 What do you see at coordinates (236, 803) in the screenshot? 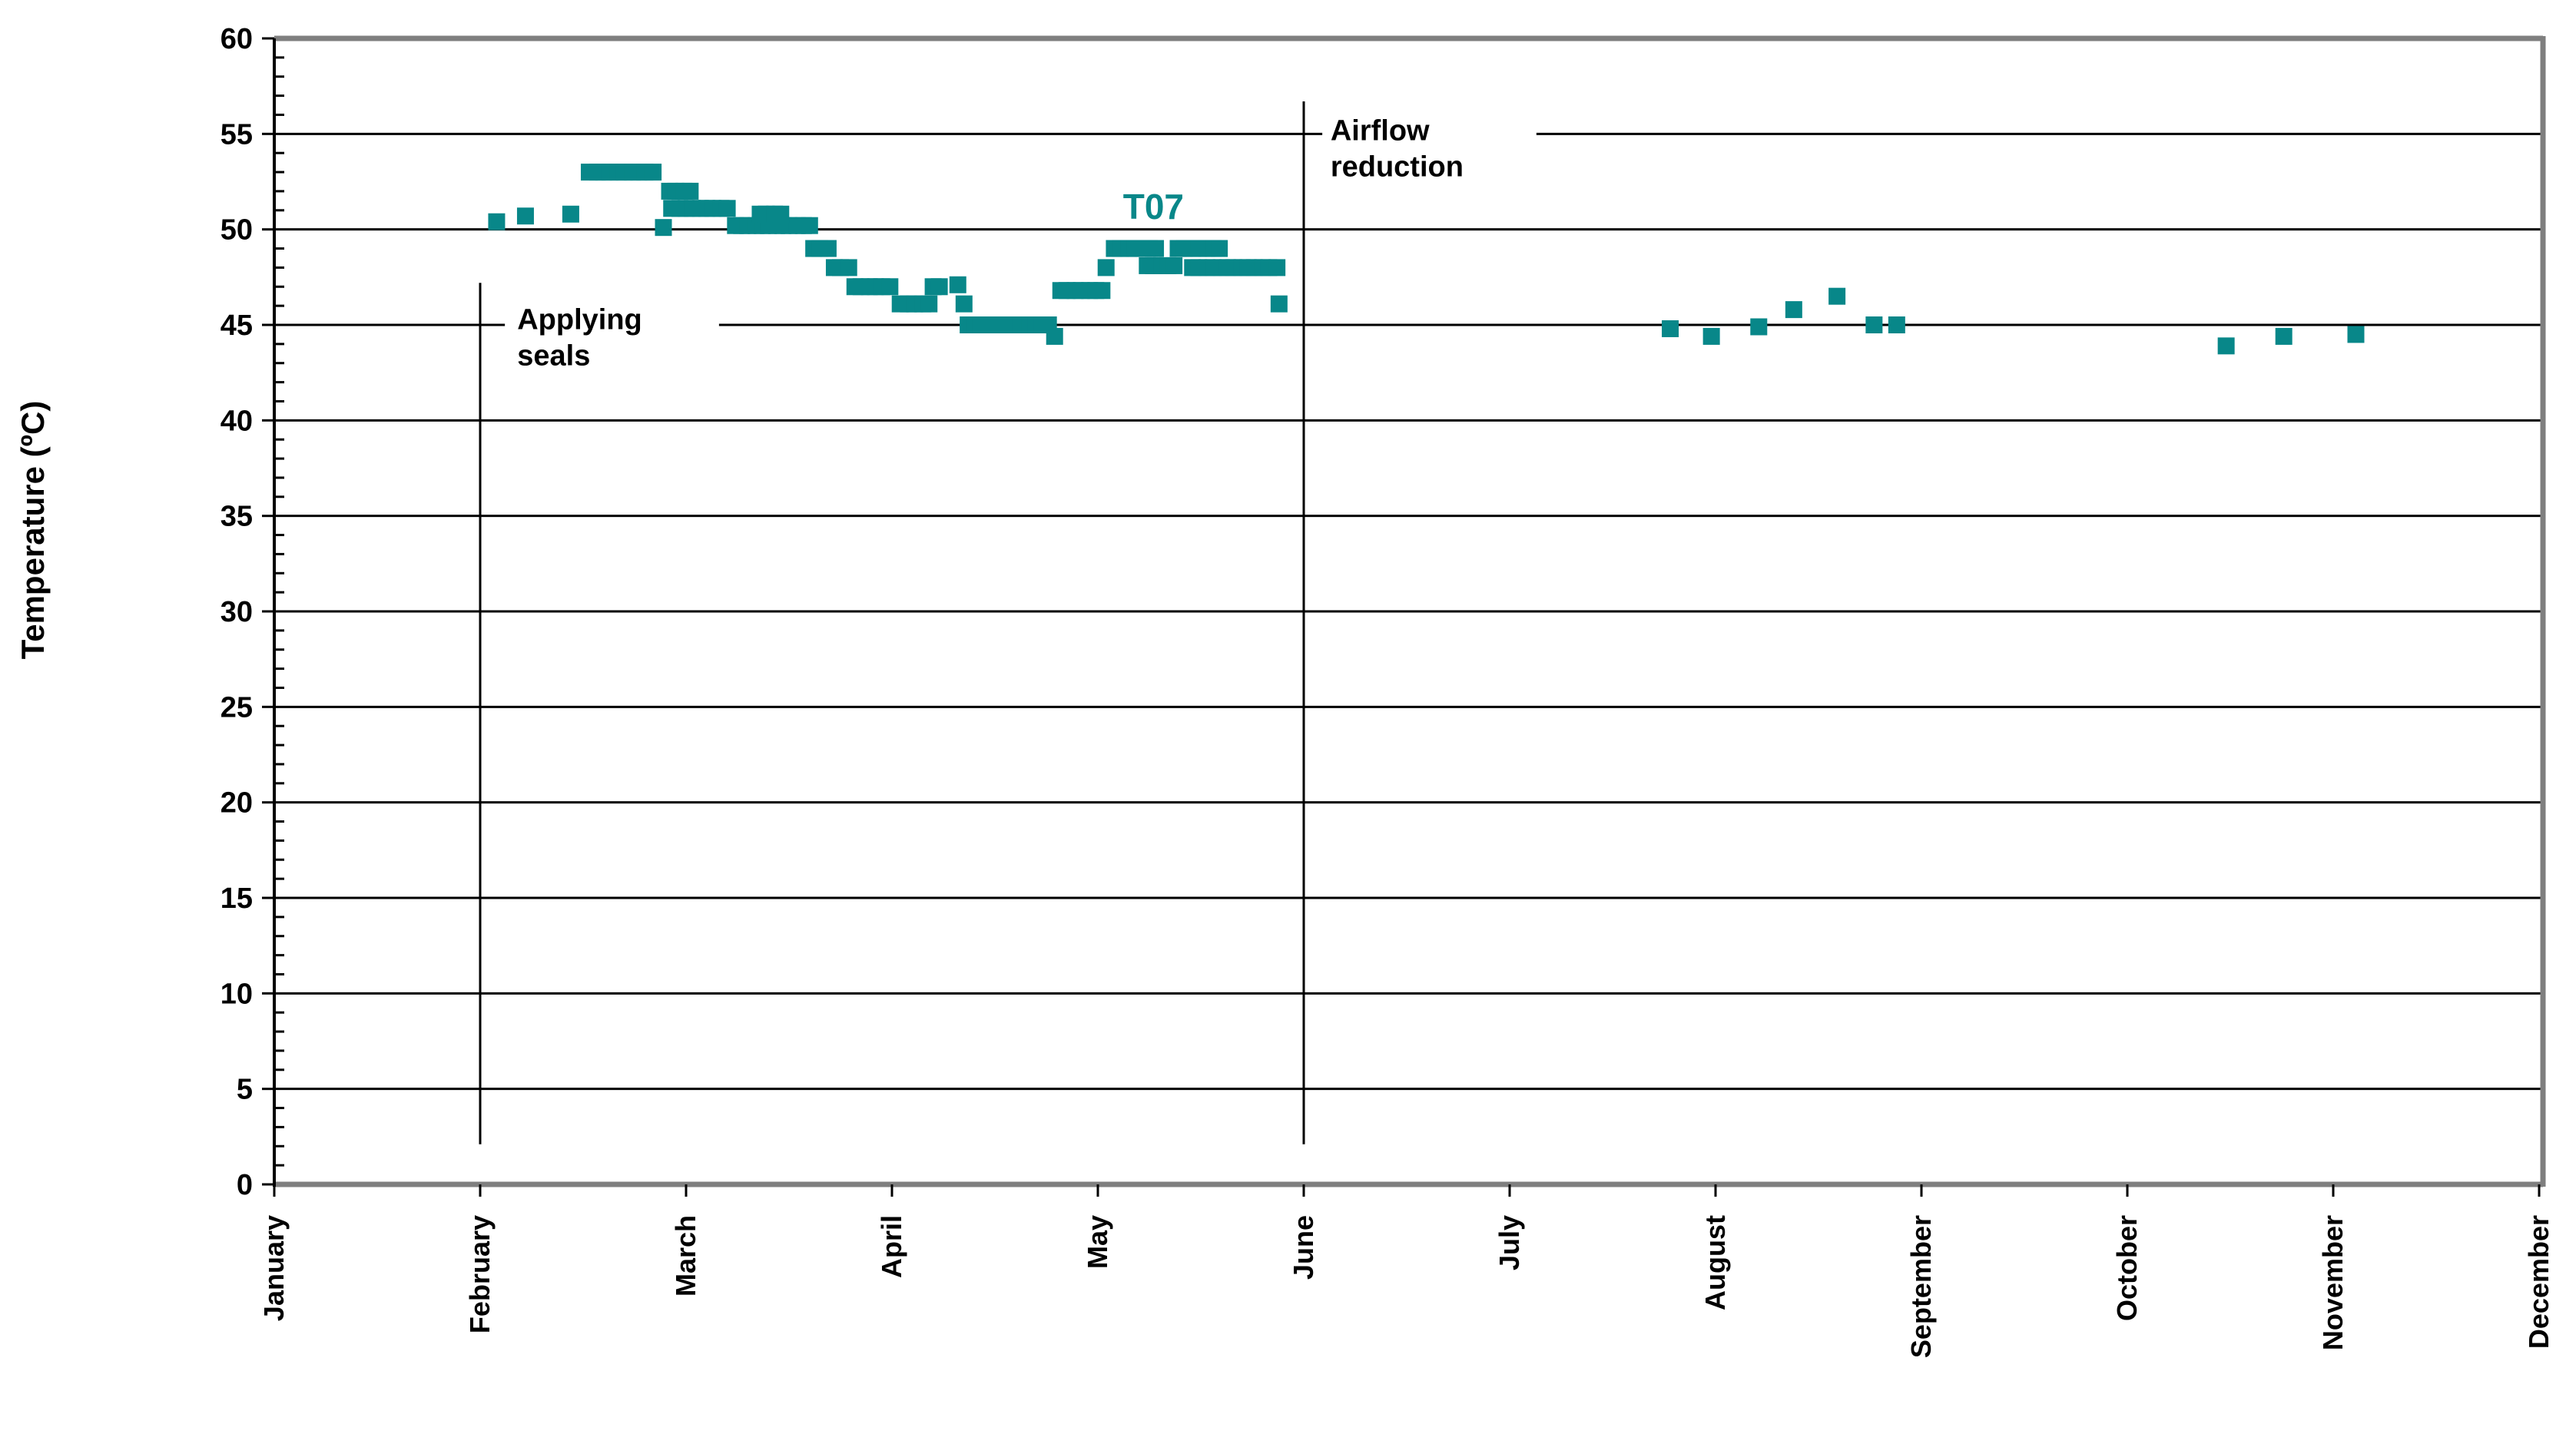
I see `y-tick-label-20: 20` at bounding box center [236, 803].